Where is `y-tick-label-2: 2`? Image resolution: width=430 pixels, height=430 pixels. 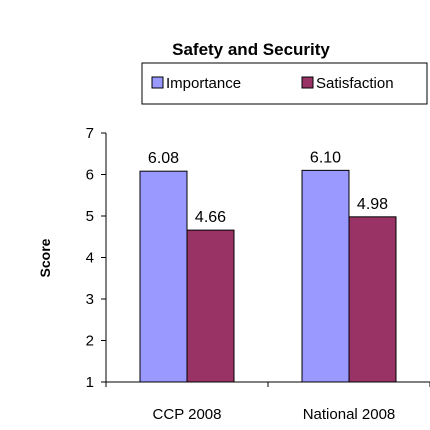
y-tick-label-2: 2 is located at coordinates (90, 341).